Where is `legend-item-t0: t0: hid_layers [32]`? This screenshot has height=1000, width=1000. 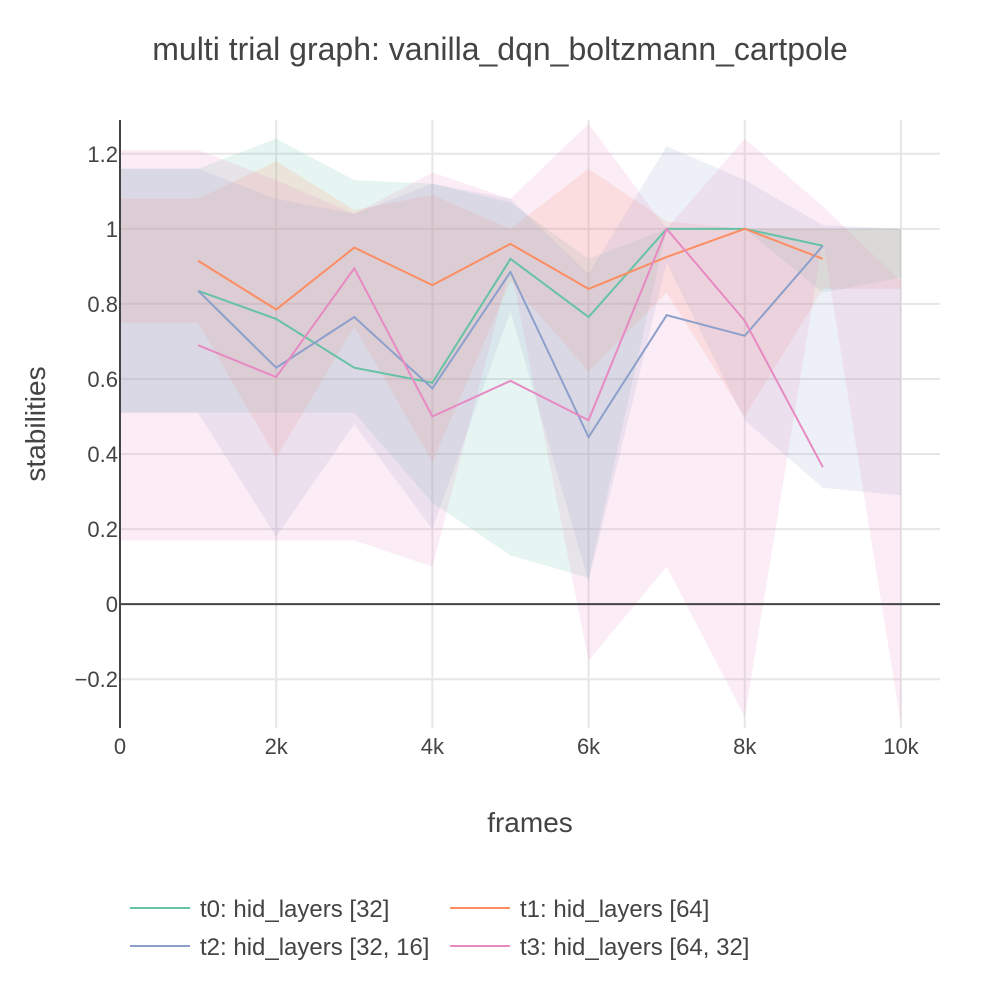
legend-item-t0: t0: hid_layers [32] is located at coordinates (259, 909).